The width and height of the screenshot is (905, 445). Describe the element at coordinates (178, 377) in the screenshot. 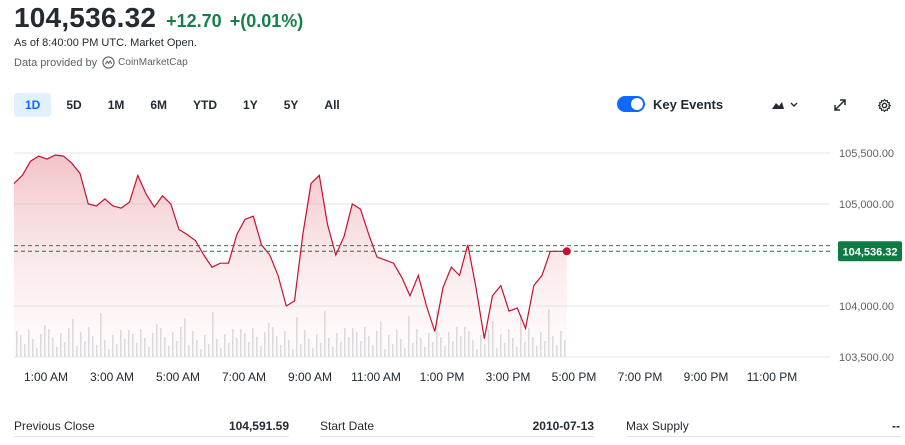

I see `x-tick-label: 5:00 AM` at that location.